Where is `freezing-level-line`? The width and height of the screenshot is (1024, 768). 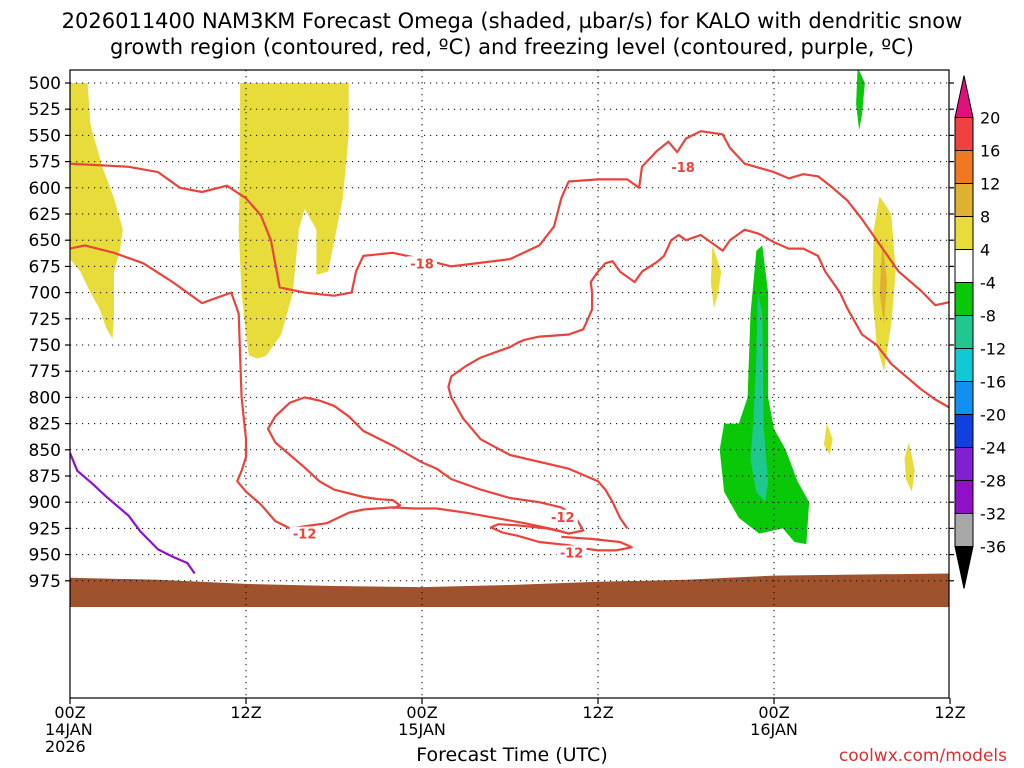
freezing-level-line is located at coordinates (133, 513).